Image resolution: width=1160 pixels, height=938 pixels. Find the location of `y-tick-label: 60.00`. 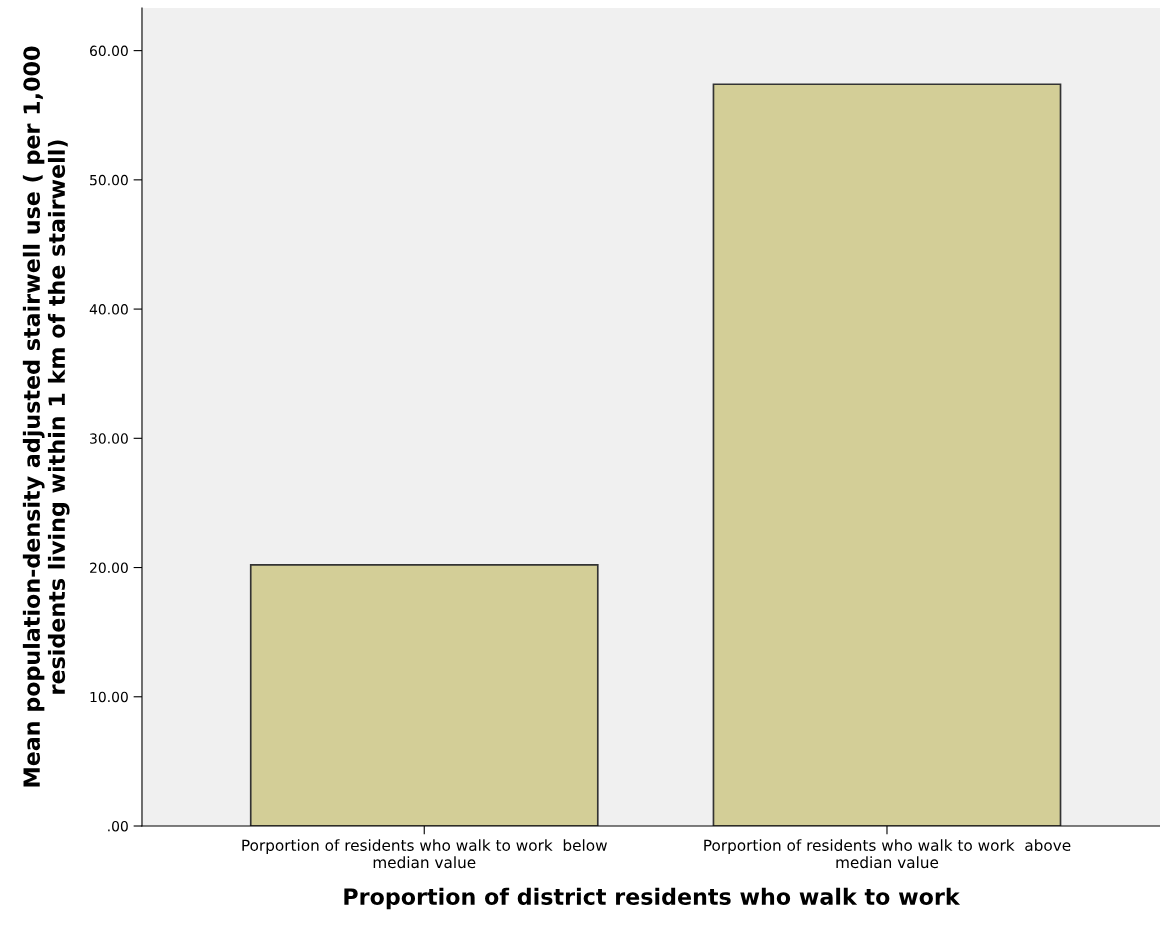

y-tick-label: 60.00 is located at coordinates (109, 51).